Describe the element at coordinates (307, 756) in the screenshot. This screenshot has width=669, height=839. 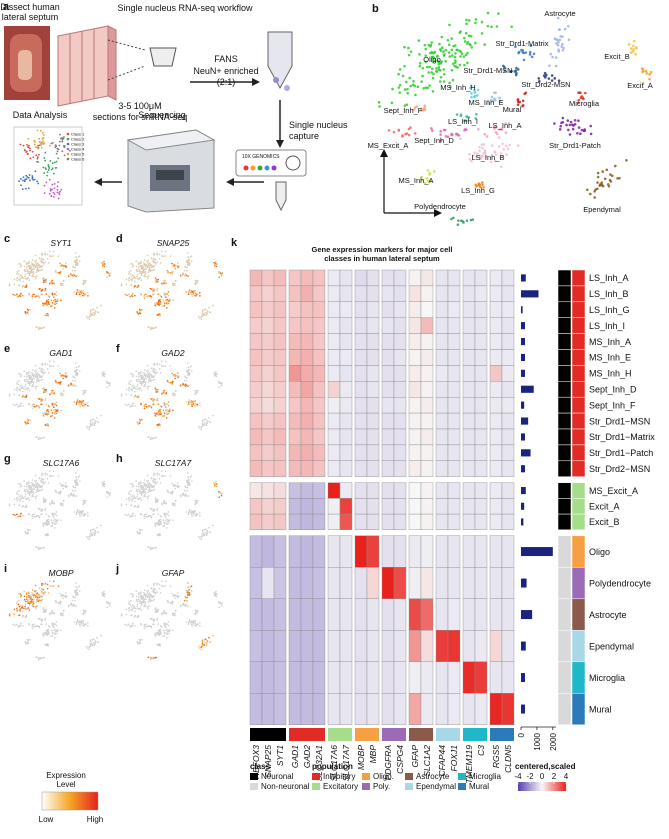
I see `gene-label: GAD2` at that location.